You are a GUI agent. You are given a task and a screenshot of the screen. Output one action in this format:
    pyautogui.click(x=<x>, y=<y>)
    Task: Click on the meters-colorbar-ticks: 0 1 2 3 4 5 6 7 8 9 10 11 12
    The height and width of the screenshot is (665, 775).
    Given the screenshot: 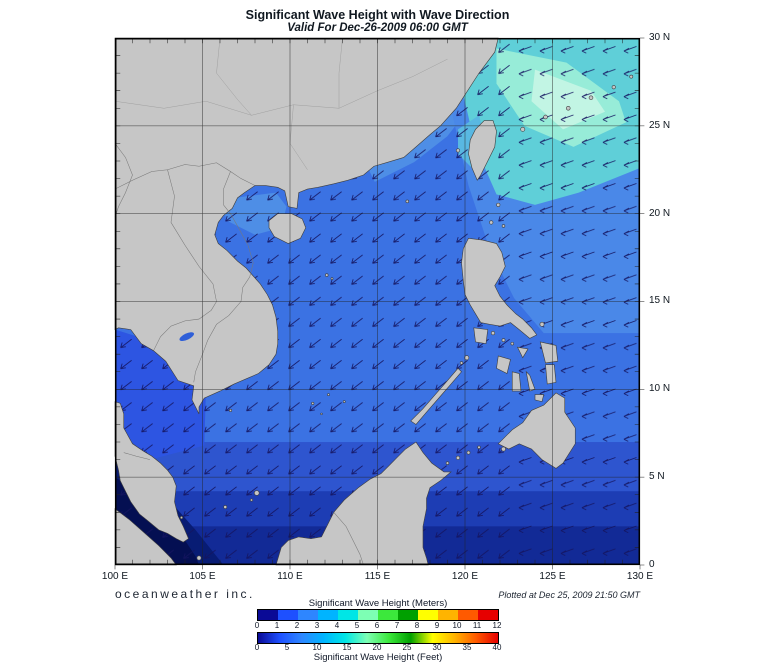 What is the action you would take?
    pyautogui.click(x=378, y=625)
    